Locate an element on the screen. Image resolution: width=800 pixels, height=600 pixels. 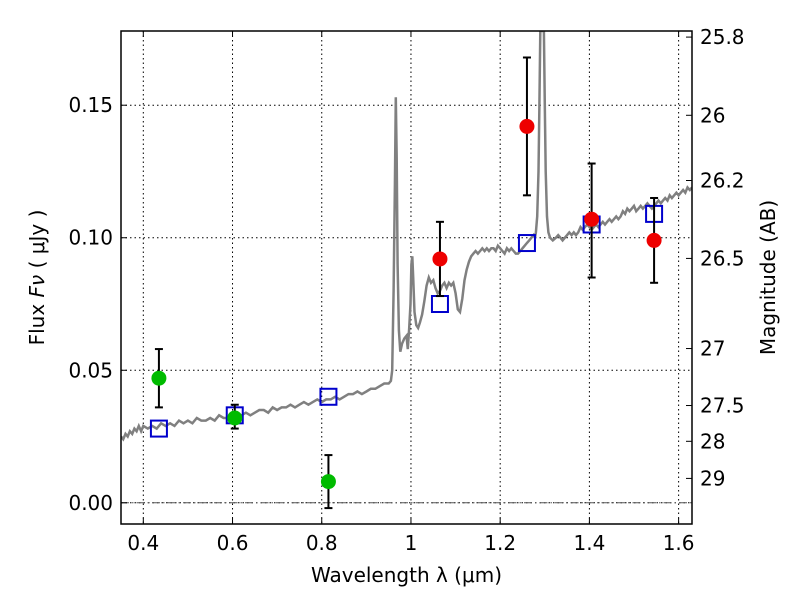
y-tick-label: 0.15 is located at coordinates (90, 105).